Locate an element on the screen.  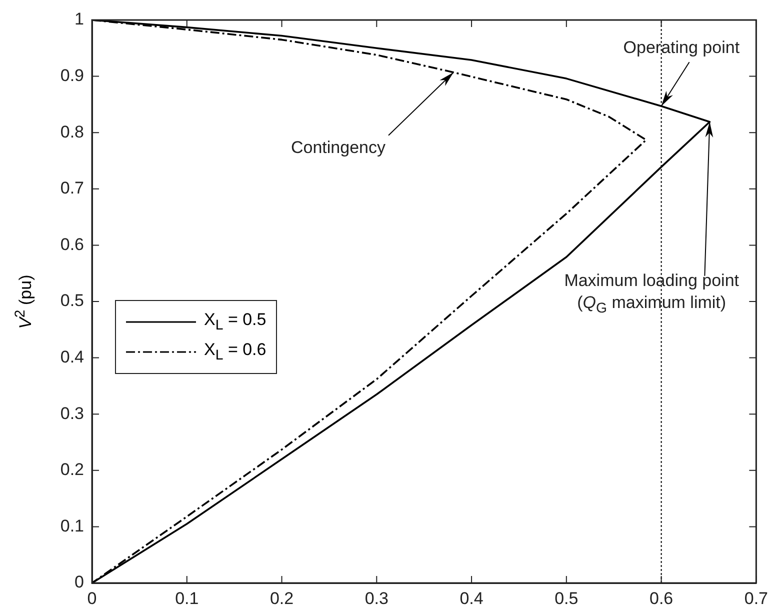
x-tick-label: 0.6 is located at coordinates (661, 598).